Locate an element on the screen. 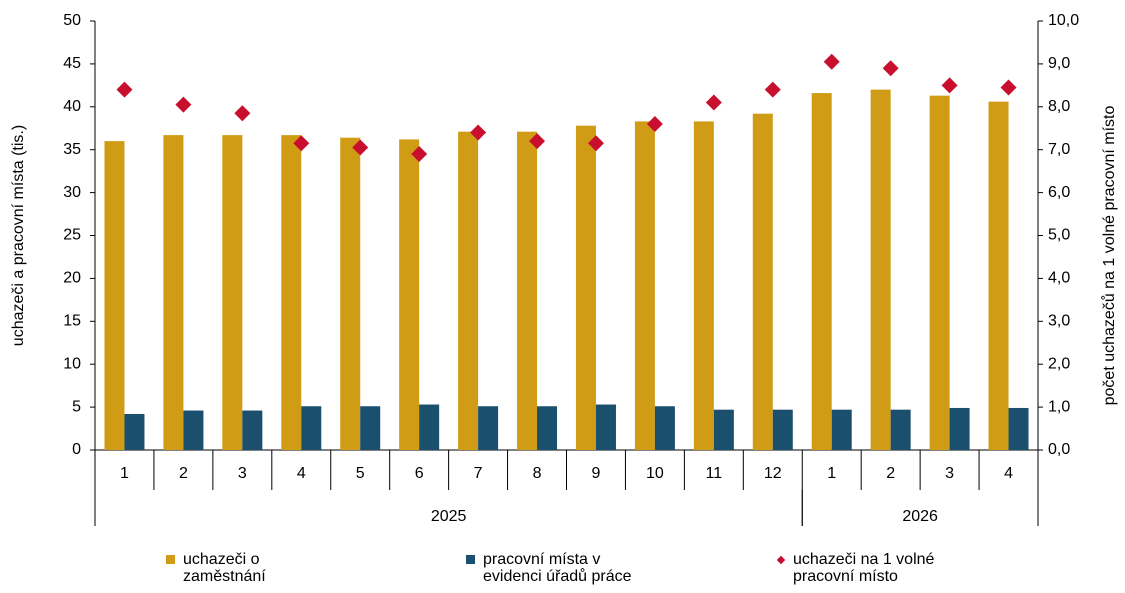 Image resolution: width=1125 pixels, height=593 pixels. legend-label: pracovní místa v evidenci úřadů práce is located at coordinates (557, 568).